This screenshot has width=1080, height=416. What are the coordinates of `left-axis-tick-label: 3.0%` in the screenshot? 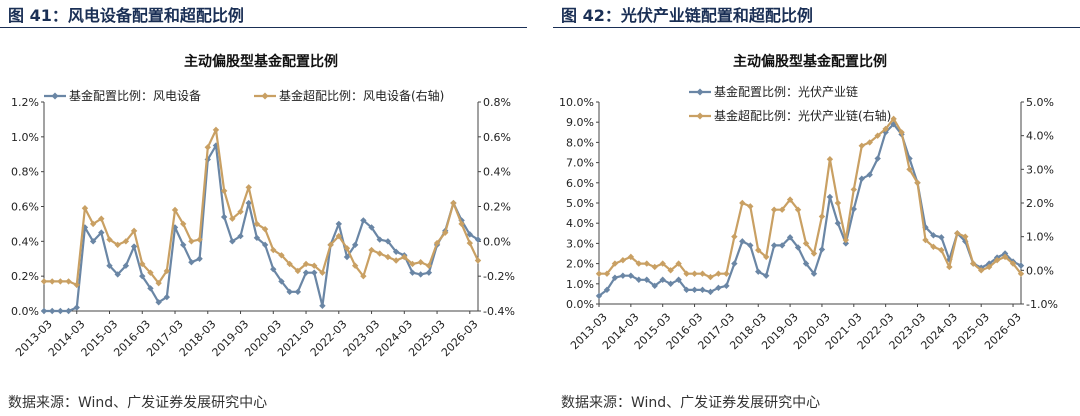 It's located at (580, 243).